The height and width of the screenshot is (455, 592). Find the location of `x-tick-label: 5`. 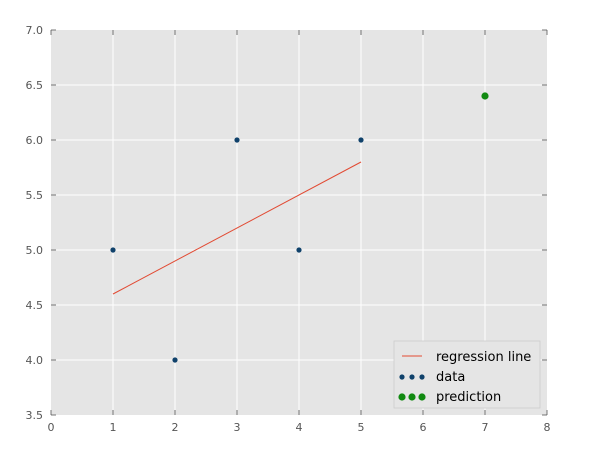

x-tick-label: 5 is located at coordinates (361, 427).